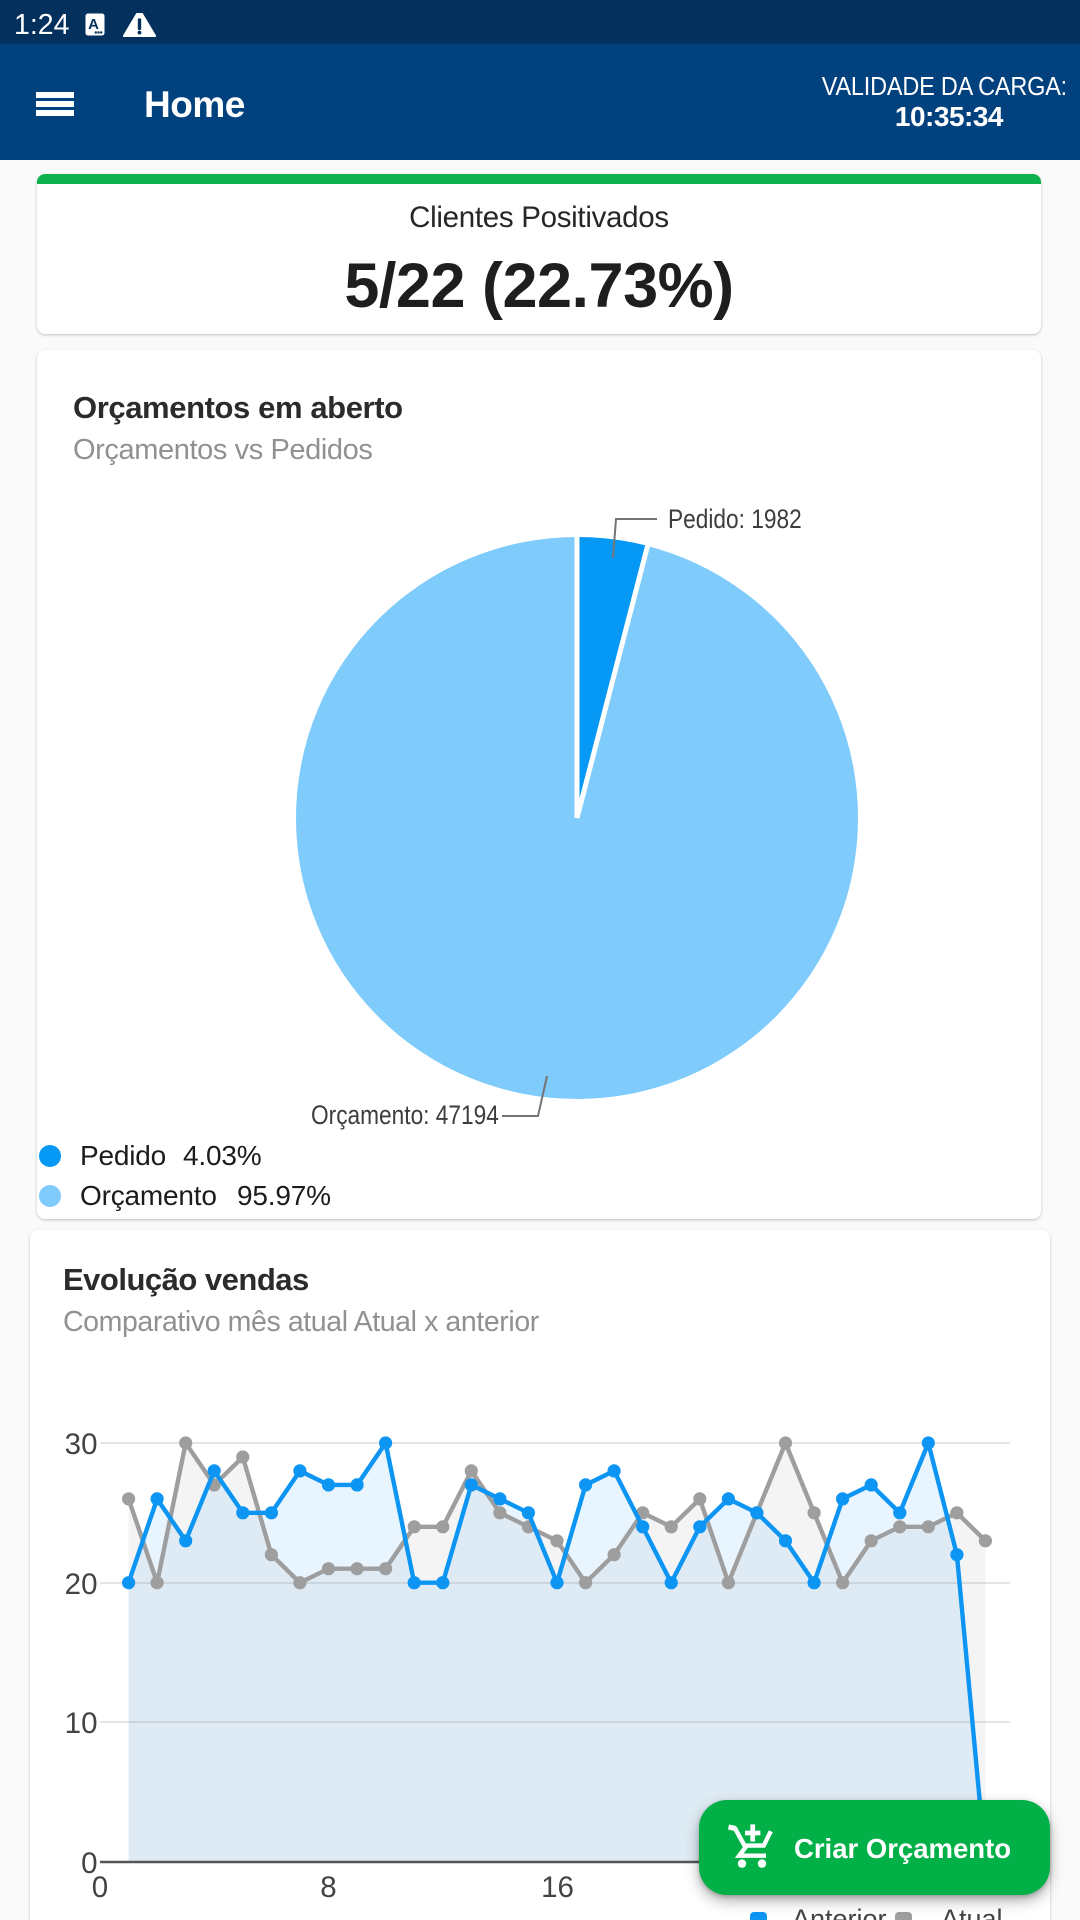 This screenshot has width=1080, height=1920. I want to click on svg-text: 30, so click(81, 1444).